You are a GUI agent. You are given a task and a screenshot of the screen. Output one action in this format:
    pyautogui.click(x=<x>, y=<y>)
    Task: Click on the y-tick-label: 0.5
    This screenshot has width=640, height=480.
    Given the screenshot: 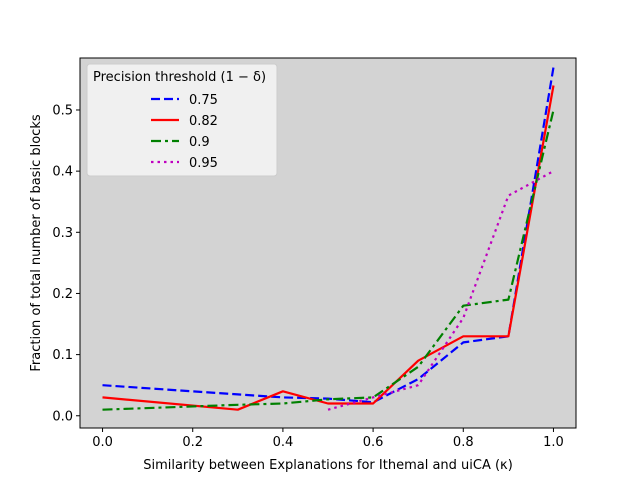 What is the action you would take?
    pyautogui.click(x=62, y=110)
    